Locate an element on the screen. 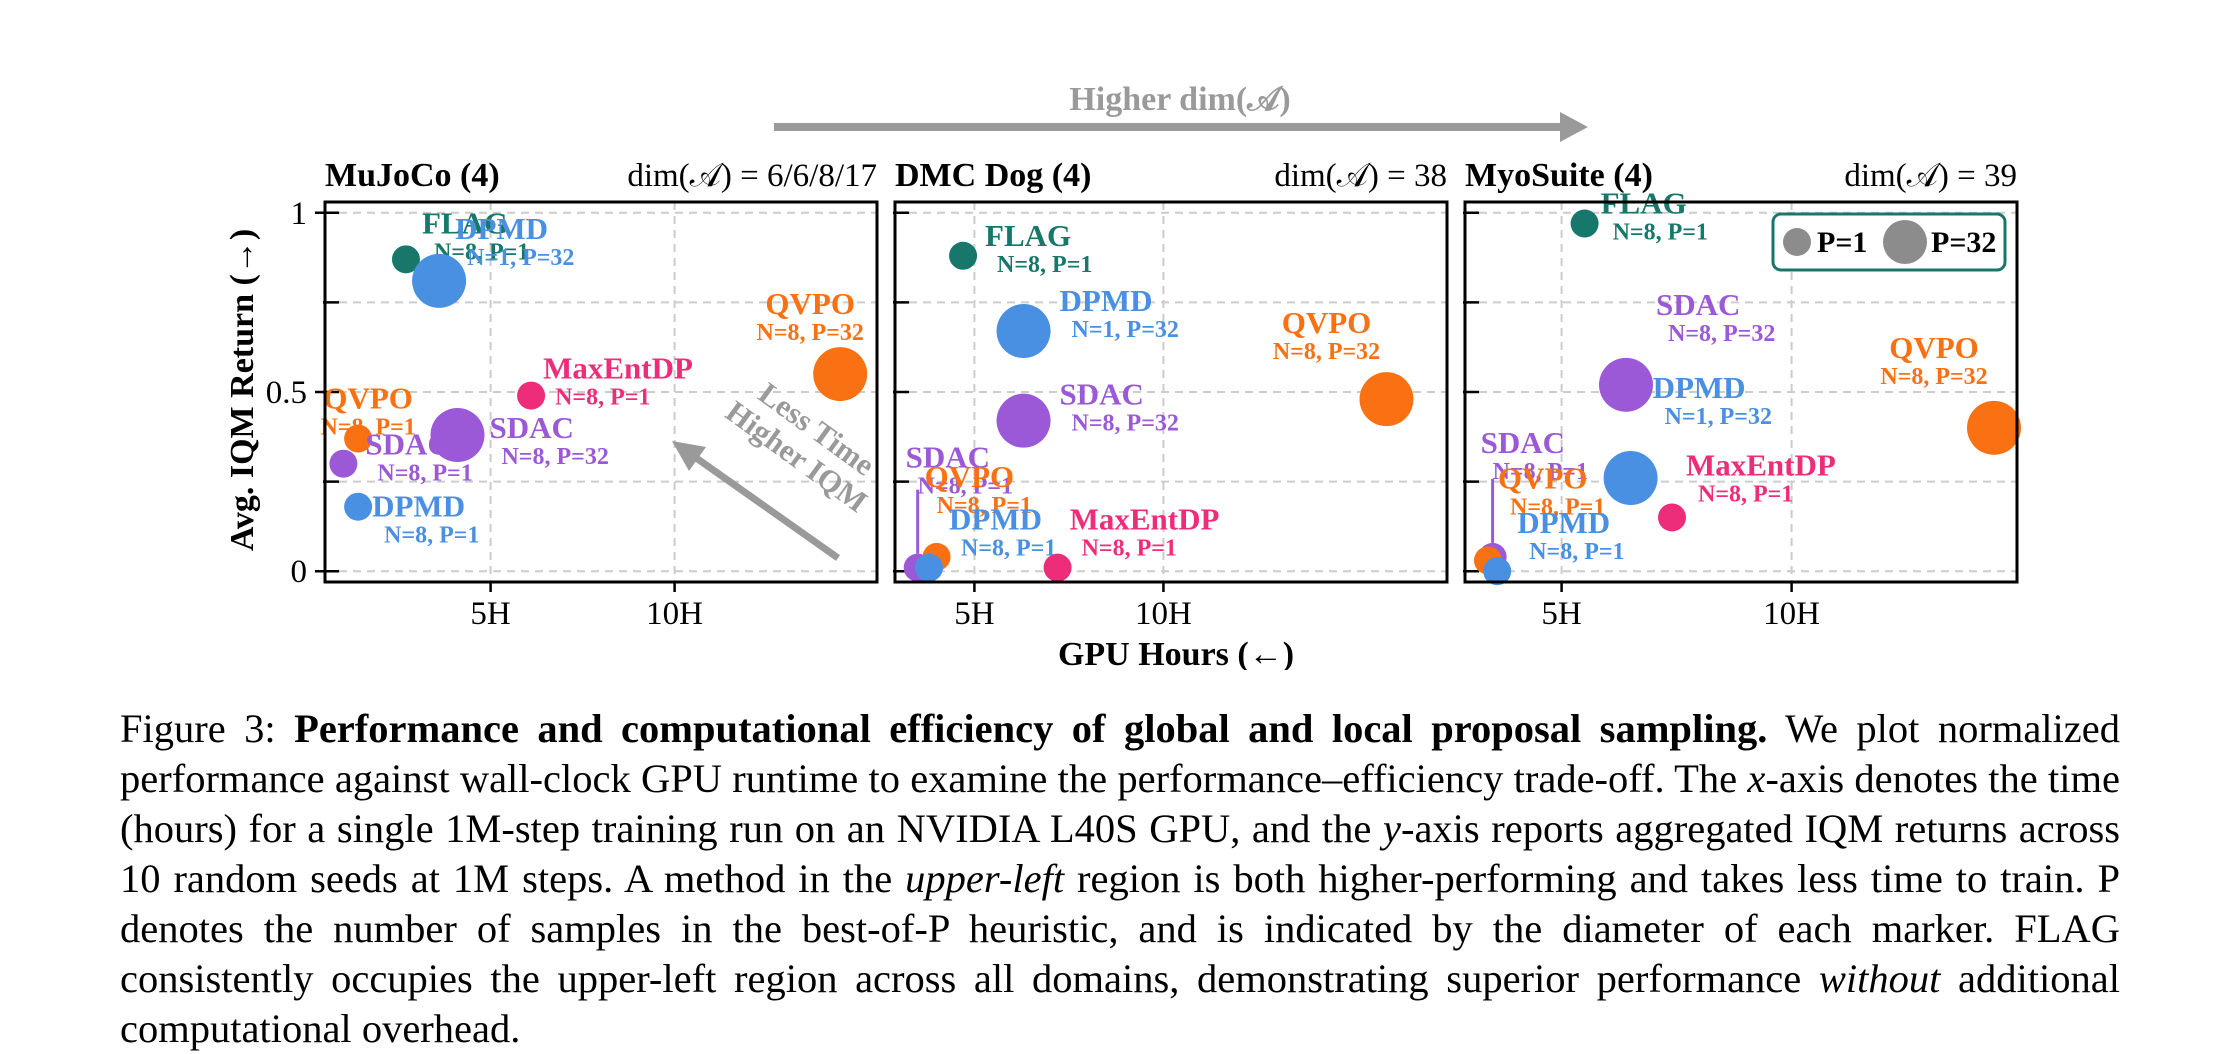 The image size is (2240, 1054). legend: P=1 P=32 is located at coordinates (1889, 242).